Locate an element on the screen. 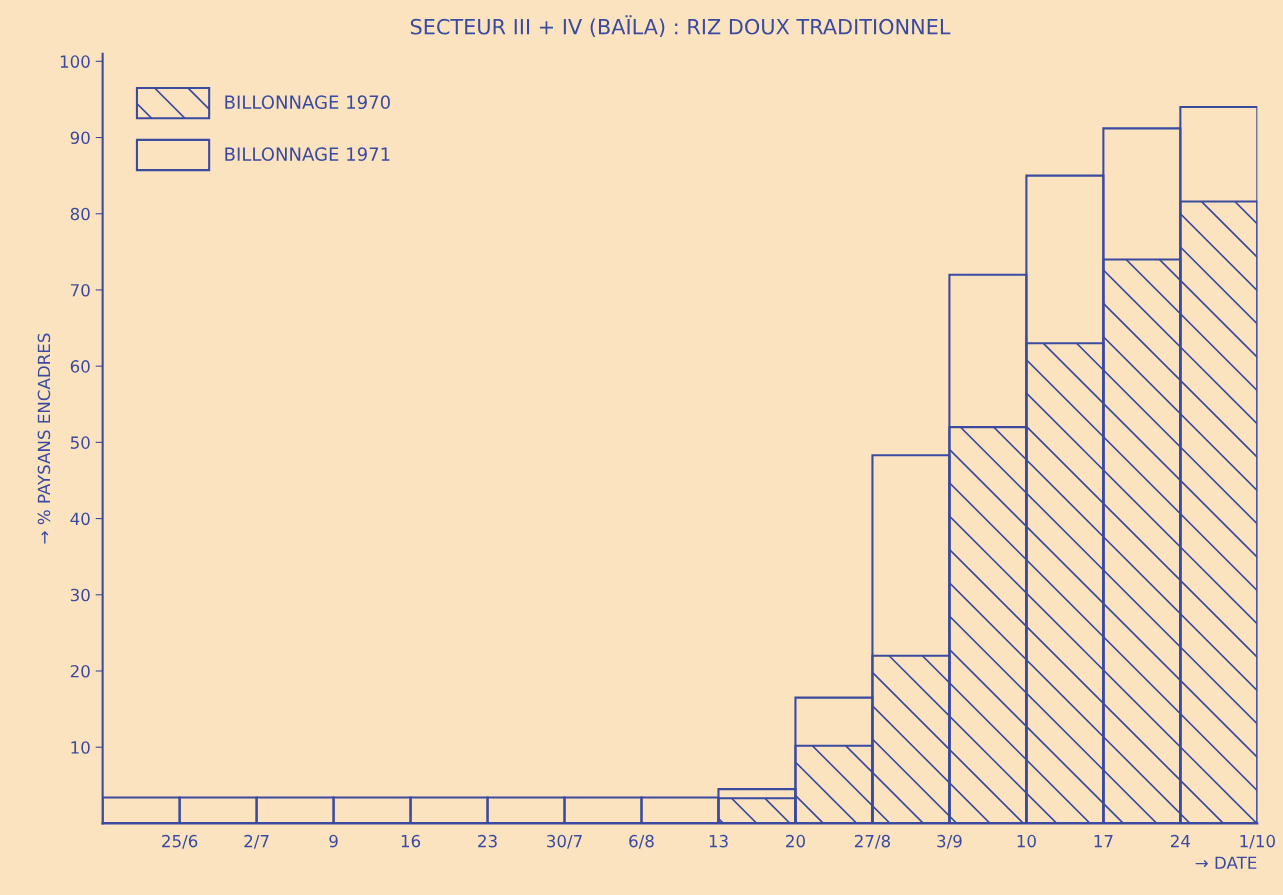  y-tick-label: 50 is located at coordinates (80, 442).